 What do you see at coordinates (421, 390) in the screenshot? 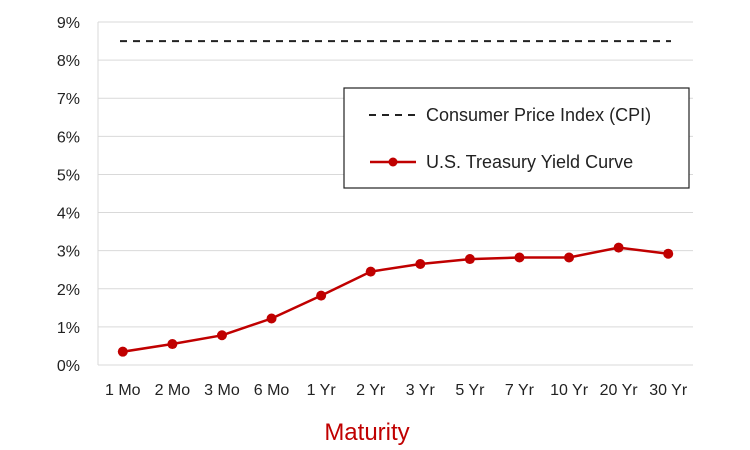
I see `x-tick-label: 3 Yr` at bounding box center [421, 390].